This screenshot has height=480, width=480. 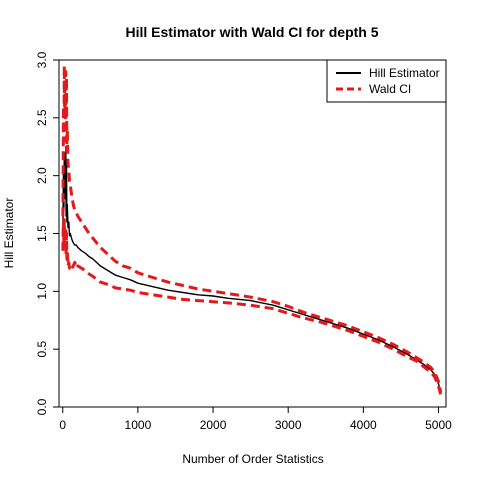 What do you see at coordinates (363, 425) in the screenshot?
I see `x-tick-label: 4000` at bounding box center [363, 425].